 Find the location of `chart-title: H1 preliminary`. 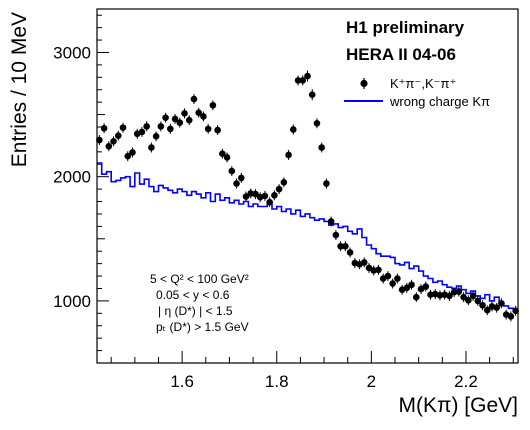

chart-title: H1 preliminary is located at coordinates (405, 27).